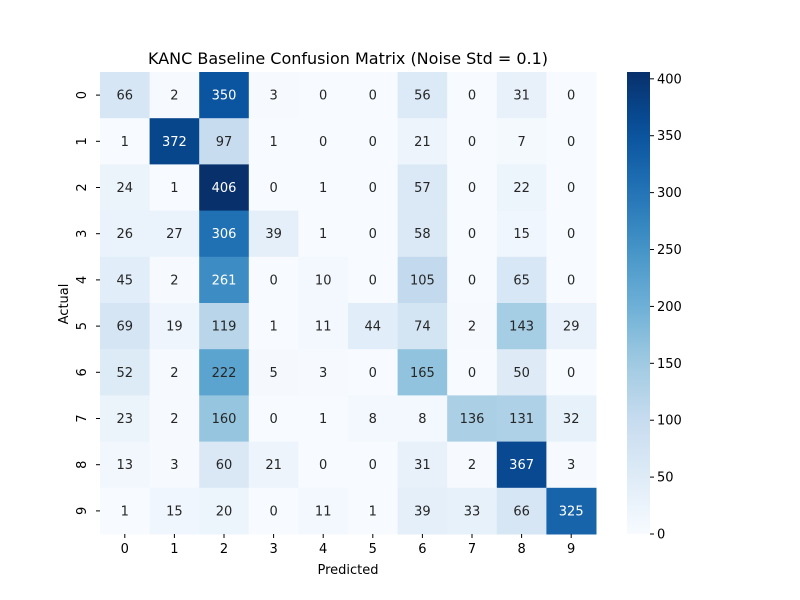 This screenshot has width=800, height=600. What do you see at coordinates (82, 95) in the screenshot?
I see `y-tick-label: 0` at bounding box center [82, 95].